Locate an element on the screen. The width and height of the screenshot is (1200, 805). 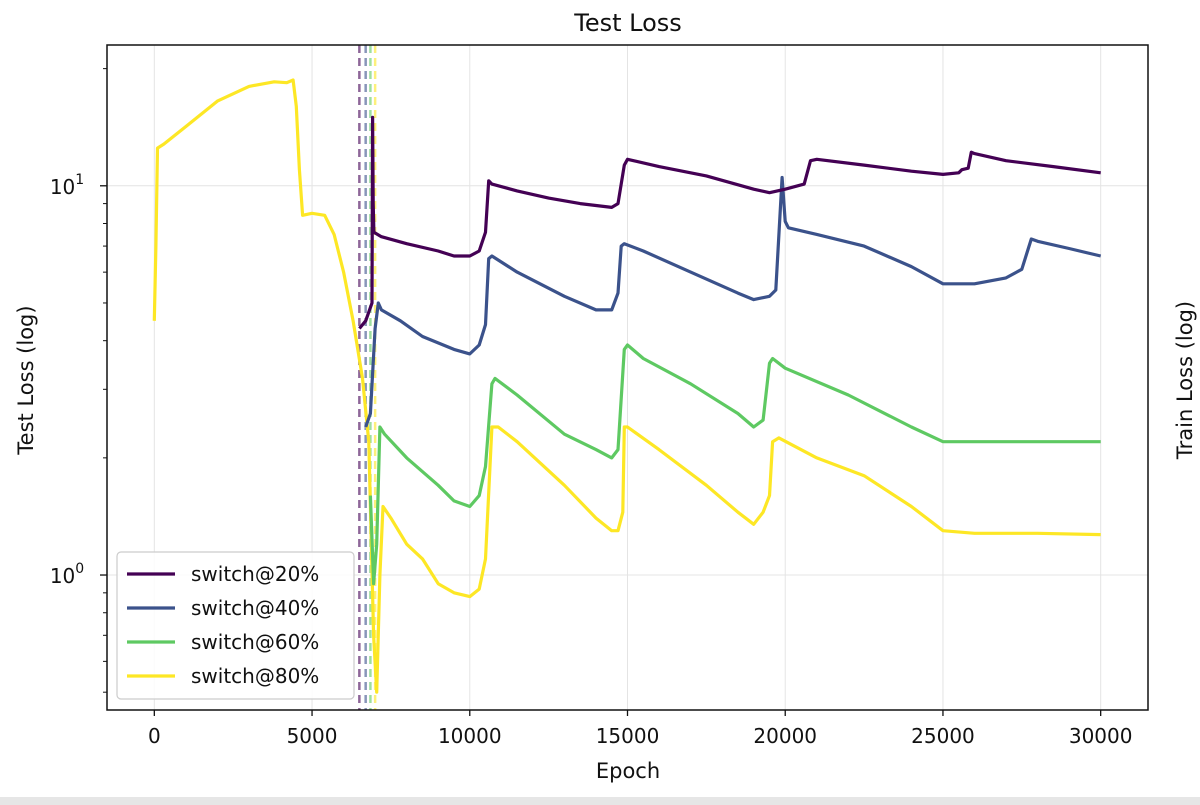
x-tick-label: 15000 is located at coordinates (628, 736).